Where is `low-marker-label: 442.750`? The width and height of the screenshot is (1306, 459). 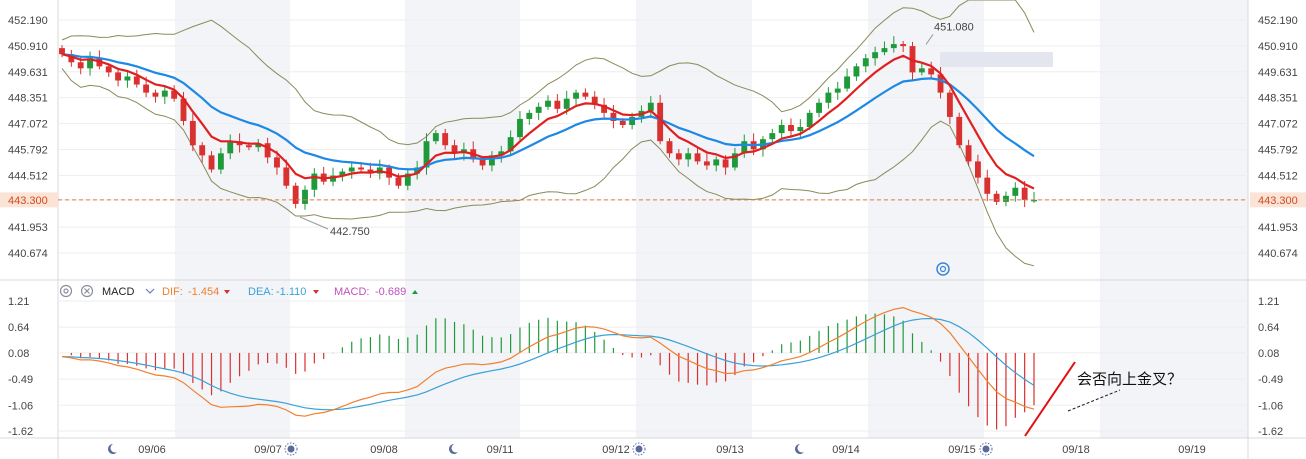 low-marker-label: 442.750 is located at coordinates (350, 232).